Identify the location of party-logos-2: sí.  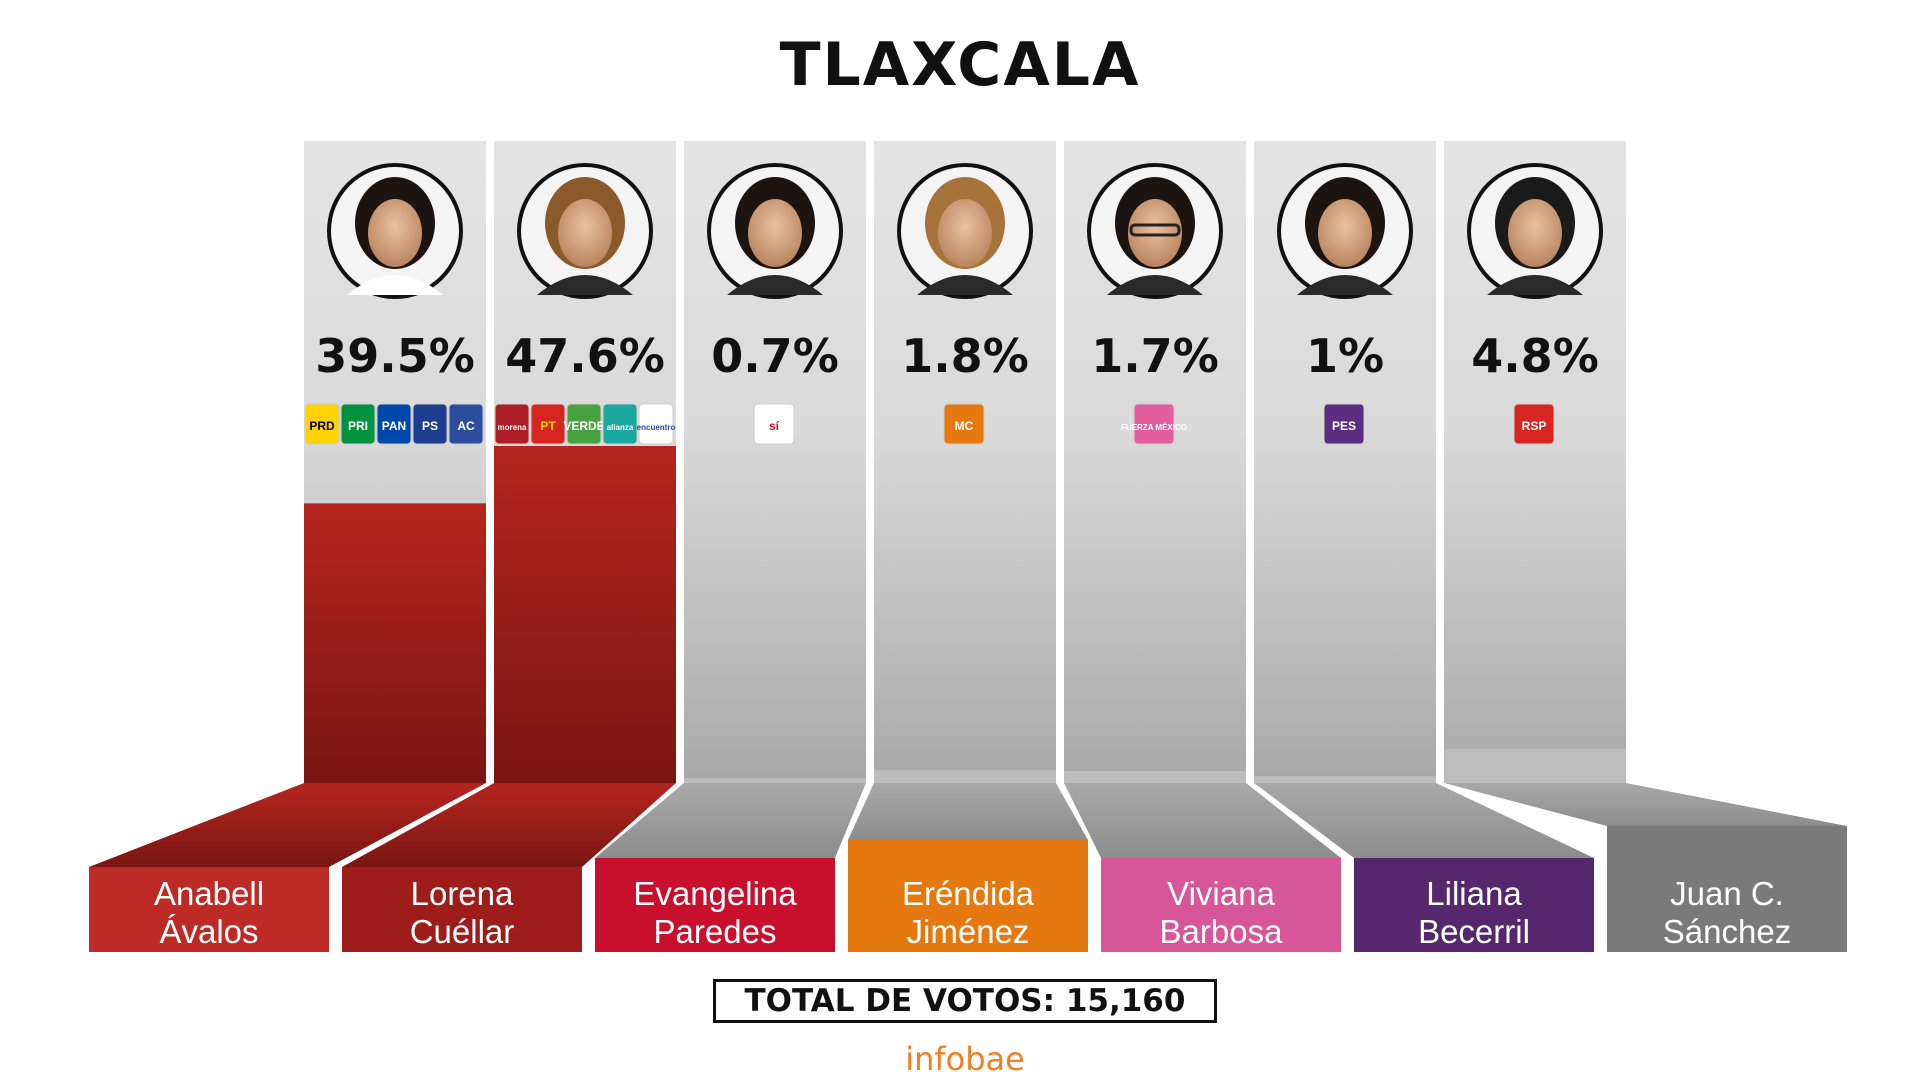
(774, 424).